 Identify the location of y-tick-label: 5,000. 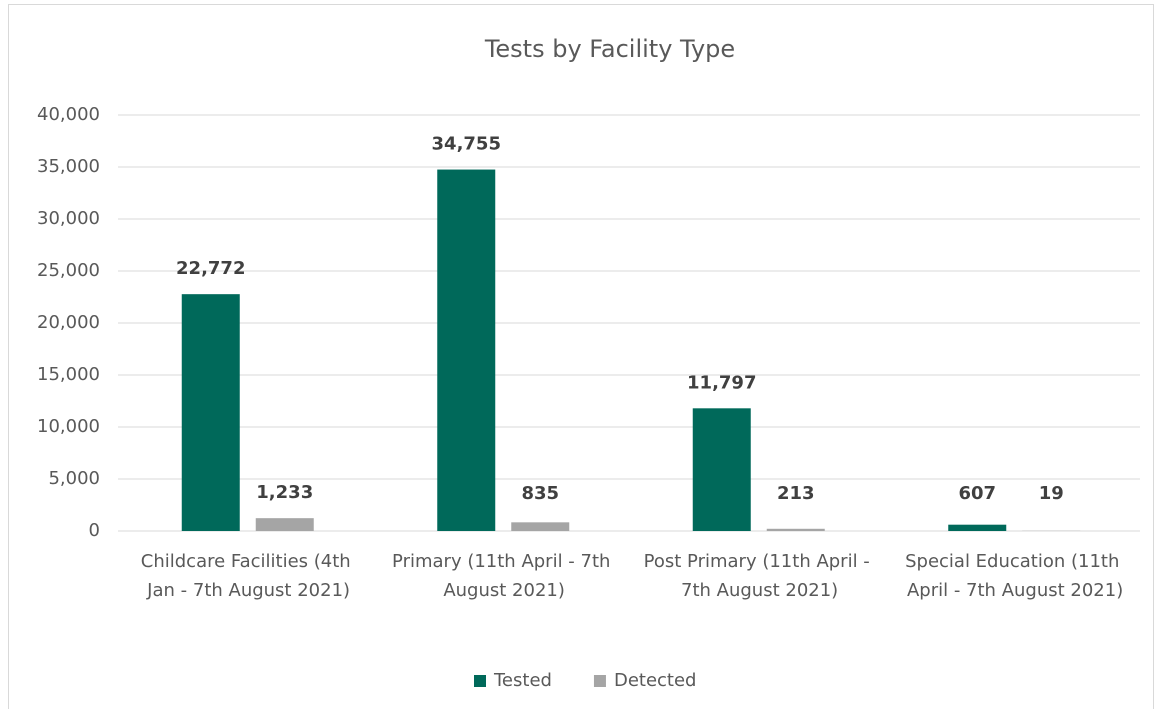
(74, 478).